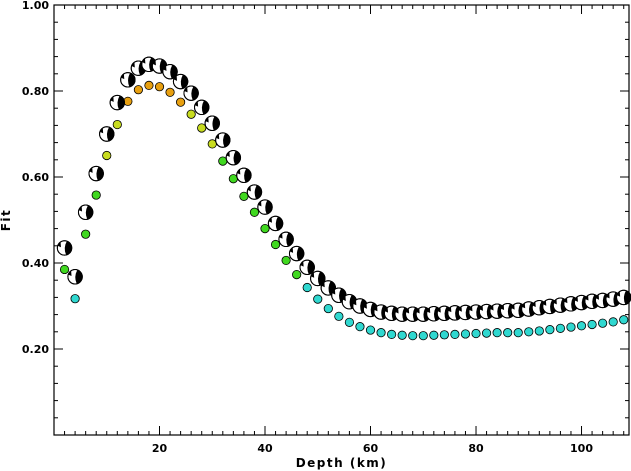 This screenshot has height=471, width=631. I want to click on x-axis-title: Depth (km), so click(342, 463).